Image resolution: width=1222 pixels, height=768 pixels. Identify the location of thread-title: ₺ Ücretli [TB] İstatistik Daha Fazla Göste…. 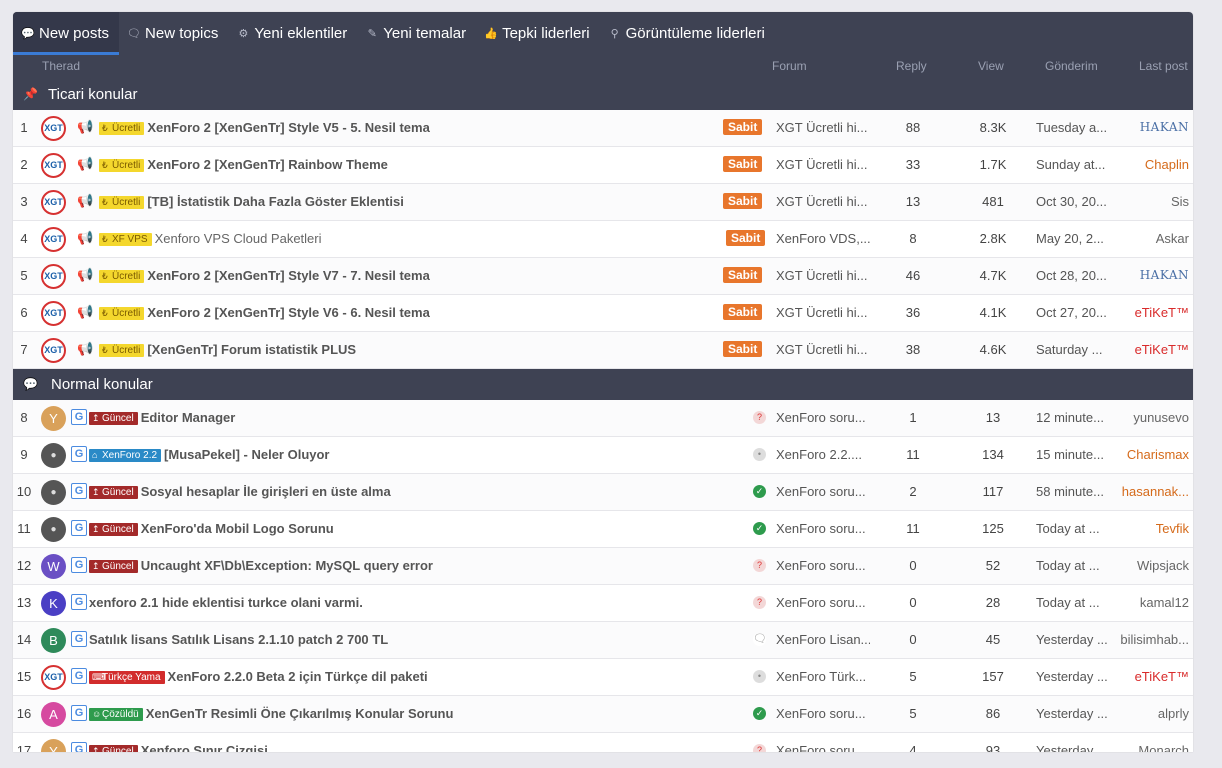
(251, 201).